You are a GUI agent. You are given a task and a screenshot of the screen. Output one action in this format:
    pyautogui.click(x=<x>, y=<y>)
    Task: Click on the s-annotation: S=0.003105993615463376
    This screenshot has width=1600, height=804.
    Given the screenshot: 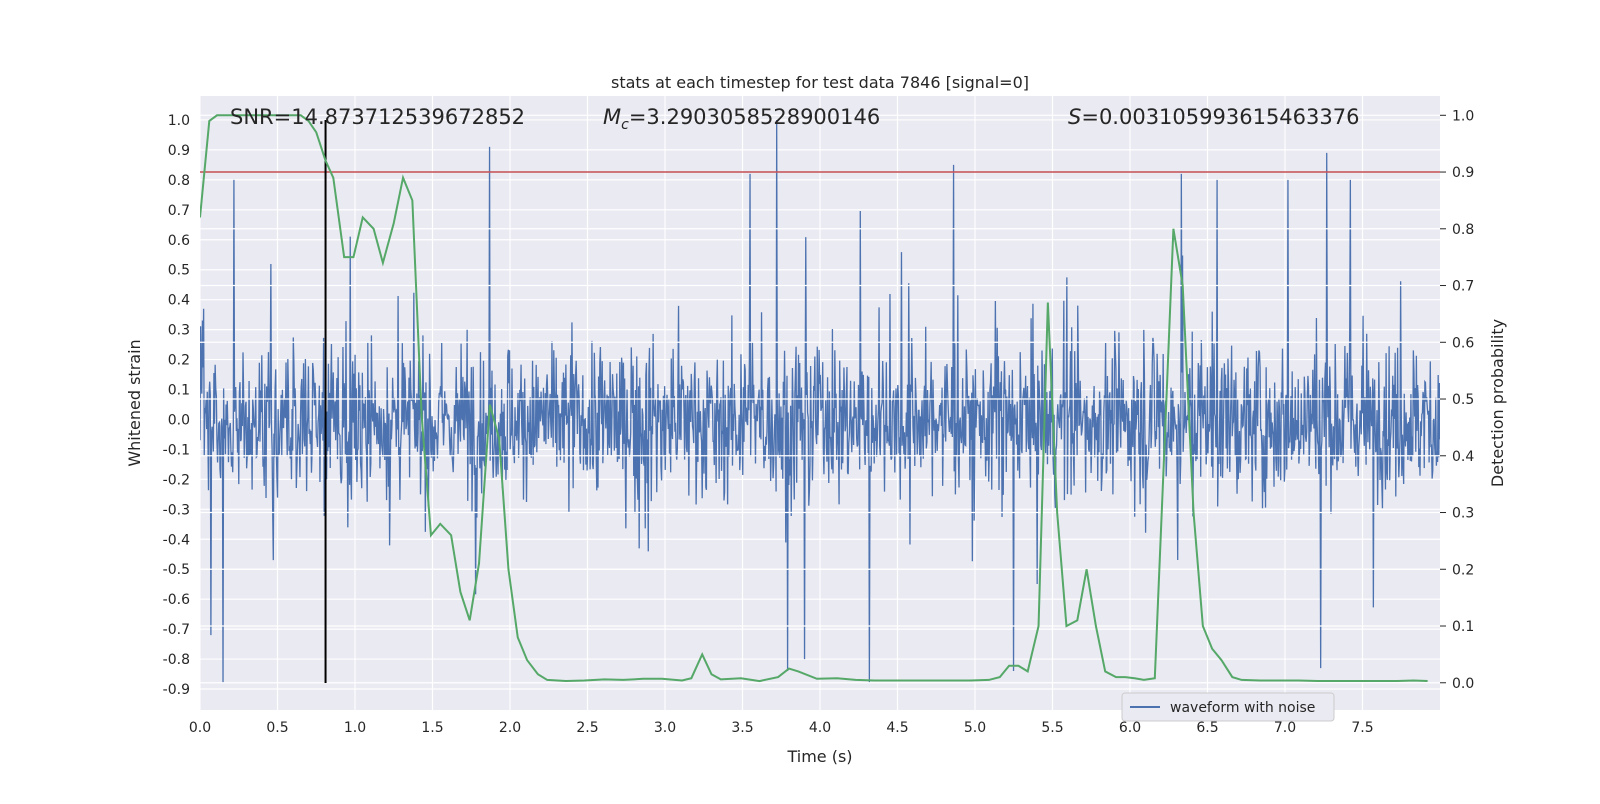 What is the action you would take?
    pyautogui.click(x=1213, y=117)
    